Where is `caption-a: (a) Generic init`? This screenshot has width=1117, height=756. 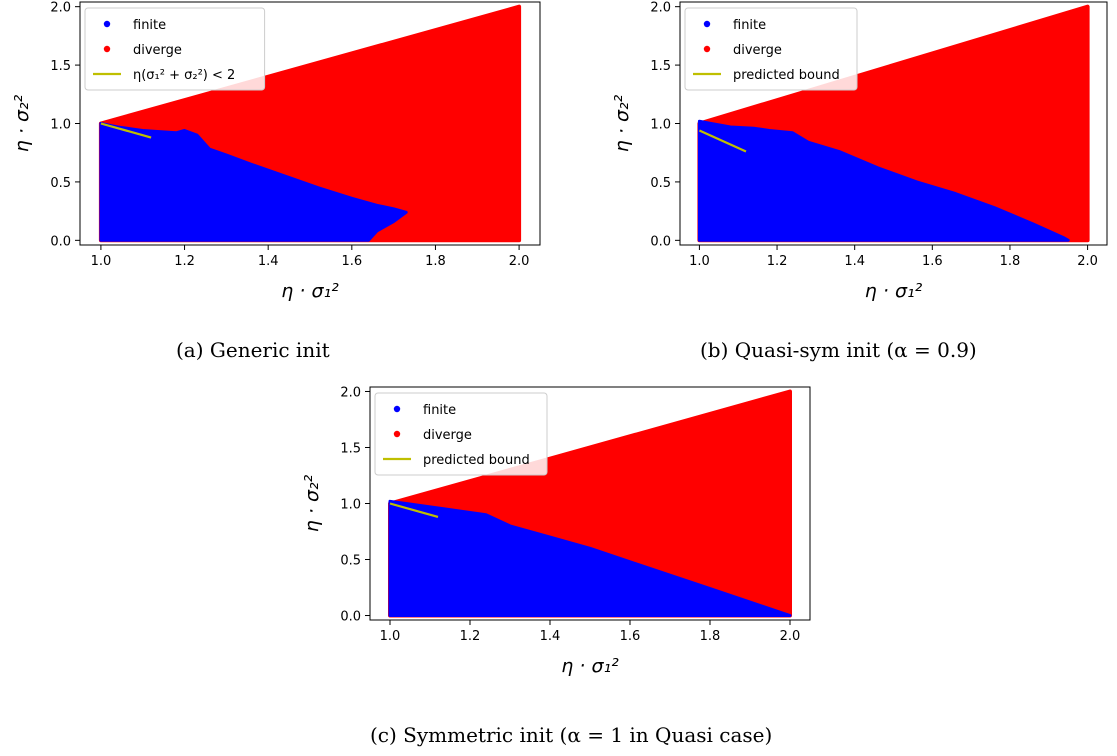
caption-a: (a) Generic init is located at coordinates (253, 350).